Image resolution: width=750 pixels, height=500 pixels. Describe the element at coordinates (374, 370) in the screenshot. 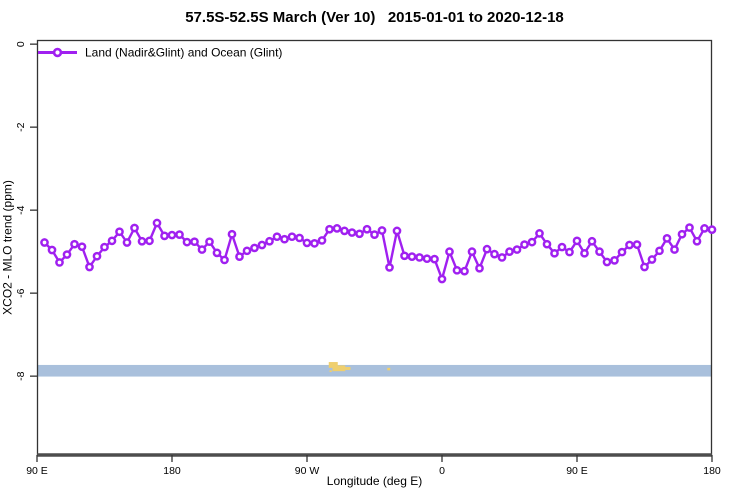

I see `ocean-band` at that location.